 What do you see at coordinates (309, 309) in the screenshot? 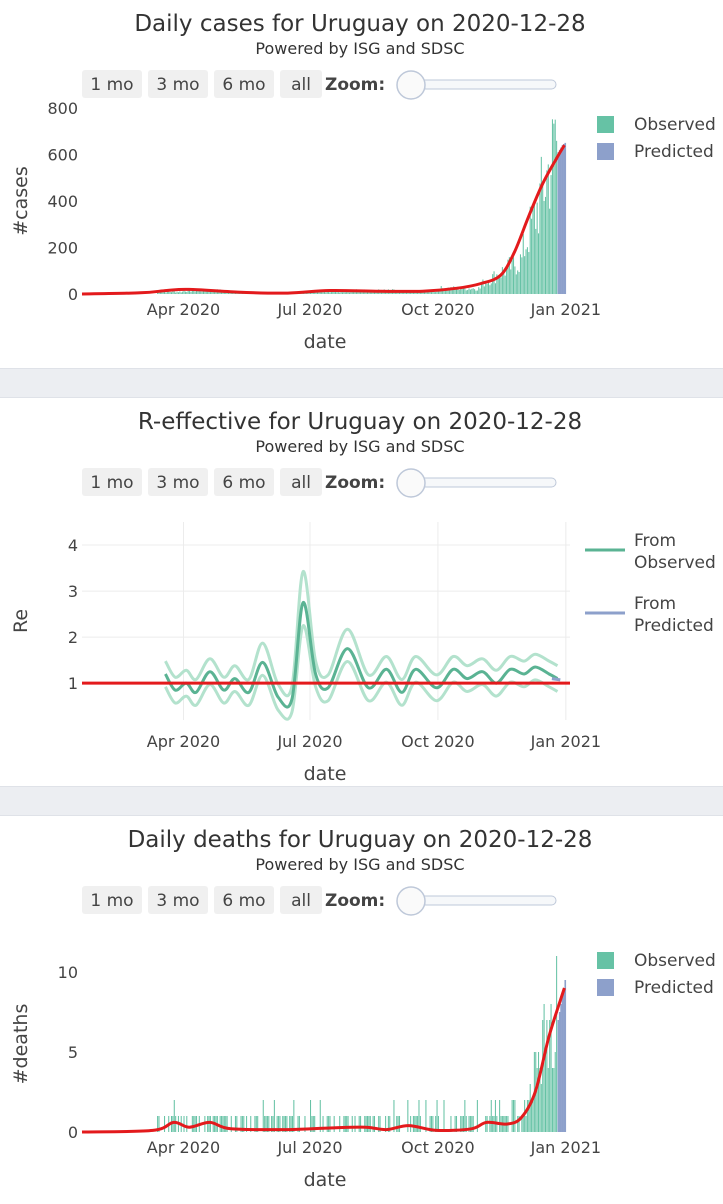
I see `x-tick-label: Jul 2020` at bounding box center [309, 309].